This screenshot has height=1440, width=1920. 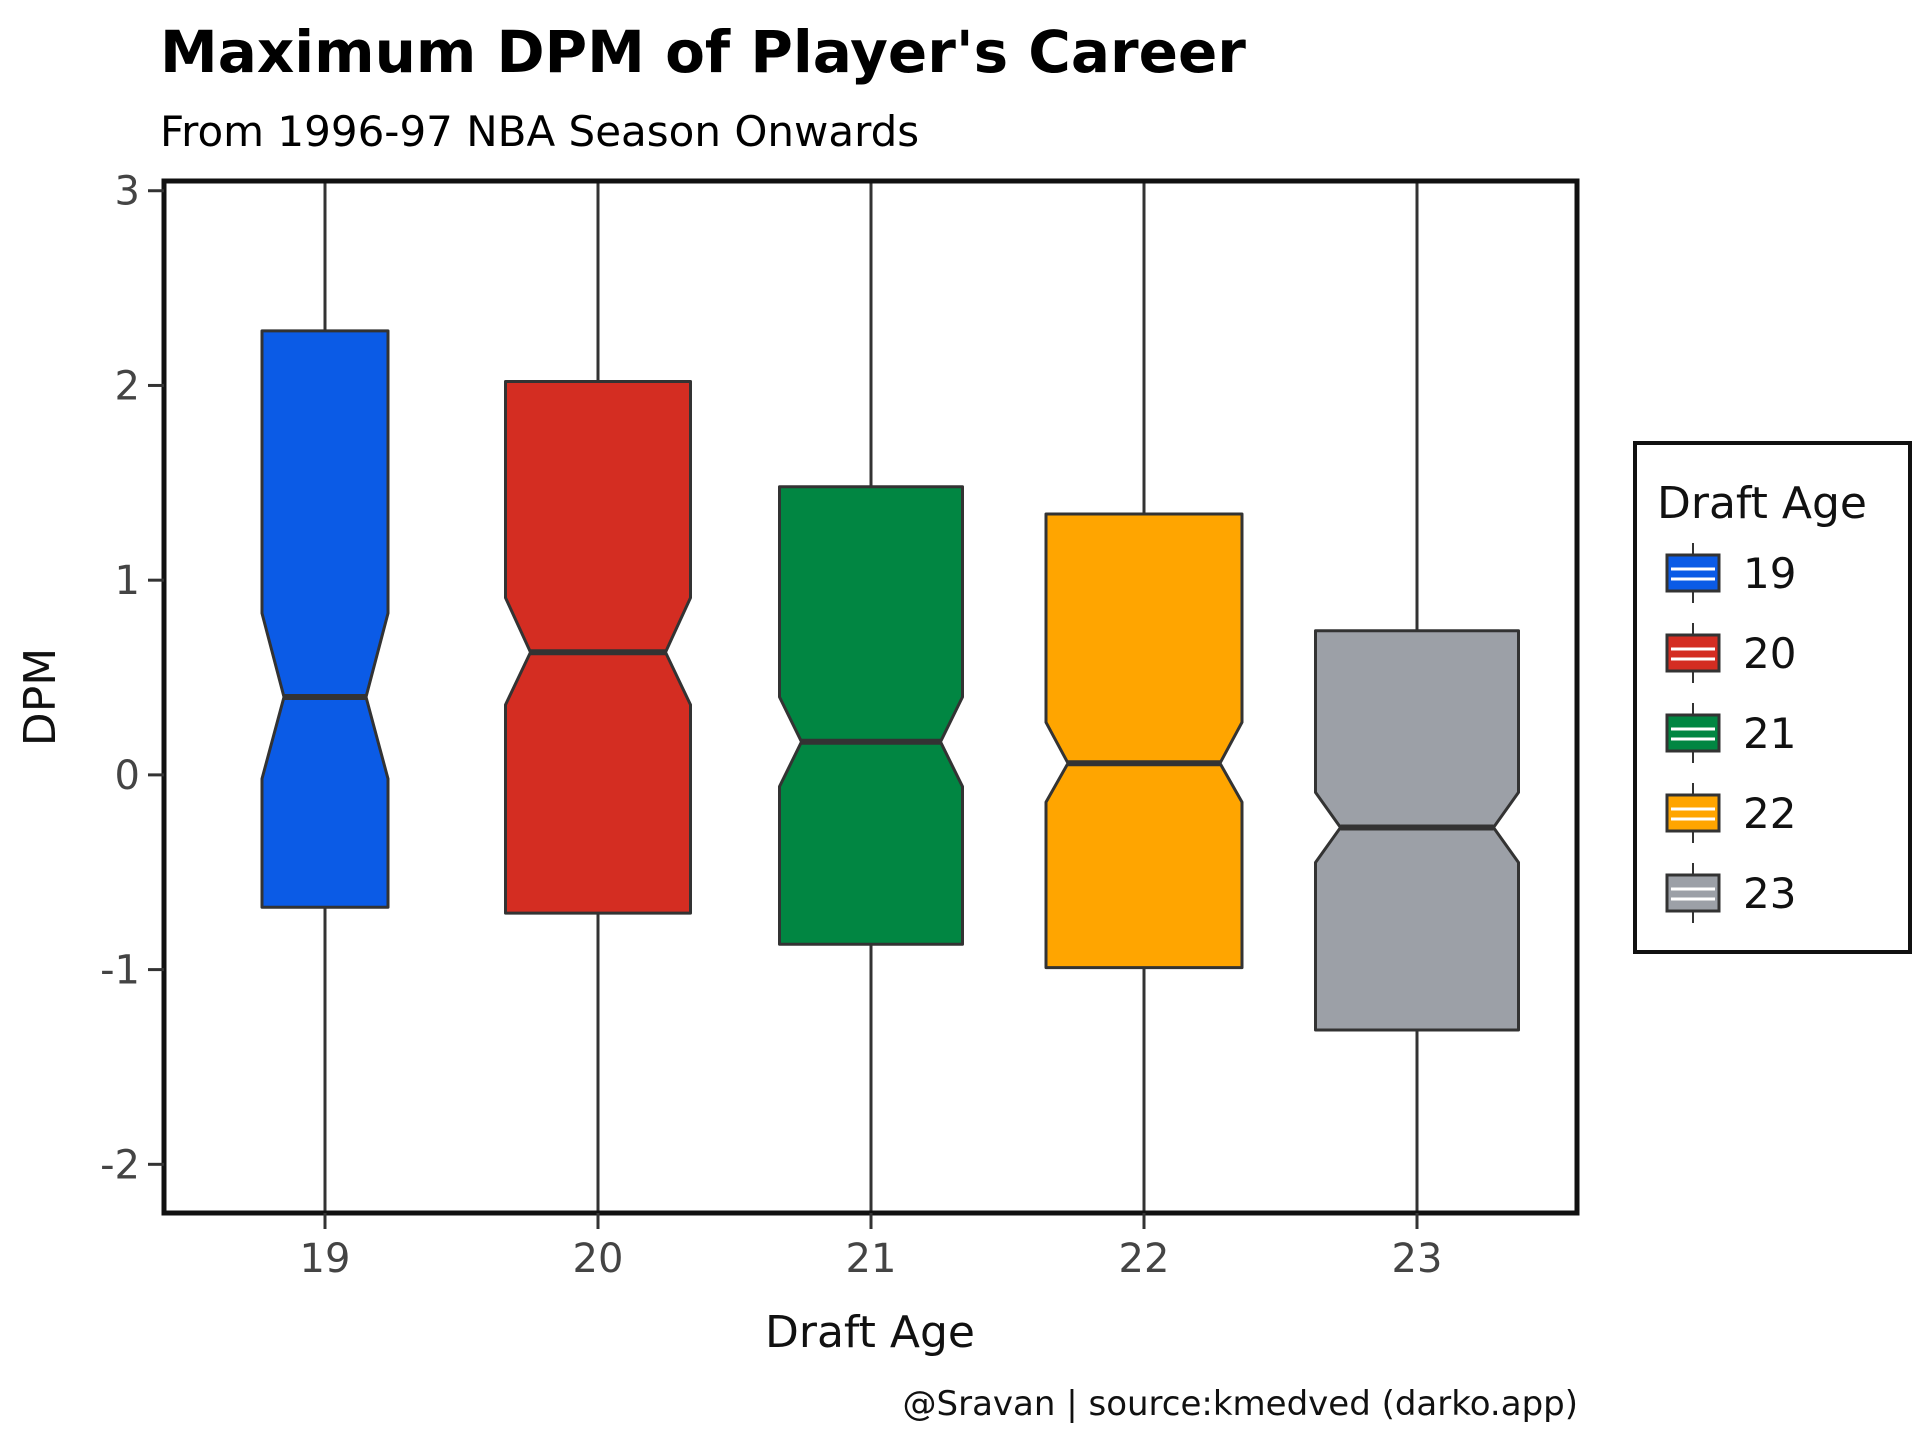 I want to click on legend-label-23: 23, so click(x=1769, y=893).